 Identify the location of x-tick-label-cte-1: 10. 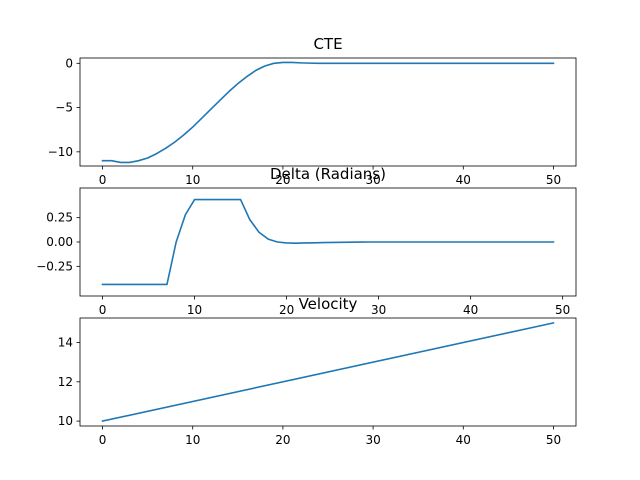
(192, 180).